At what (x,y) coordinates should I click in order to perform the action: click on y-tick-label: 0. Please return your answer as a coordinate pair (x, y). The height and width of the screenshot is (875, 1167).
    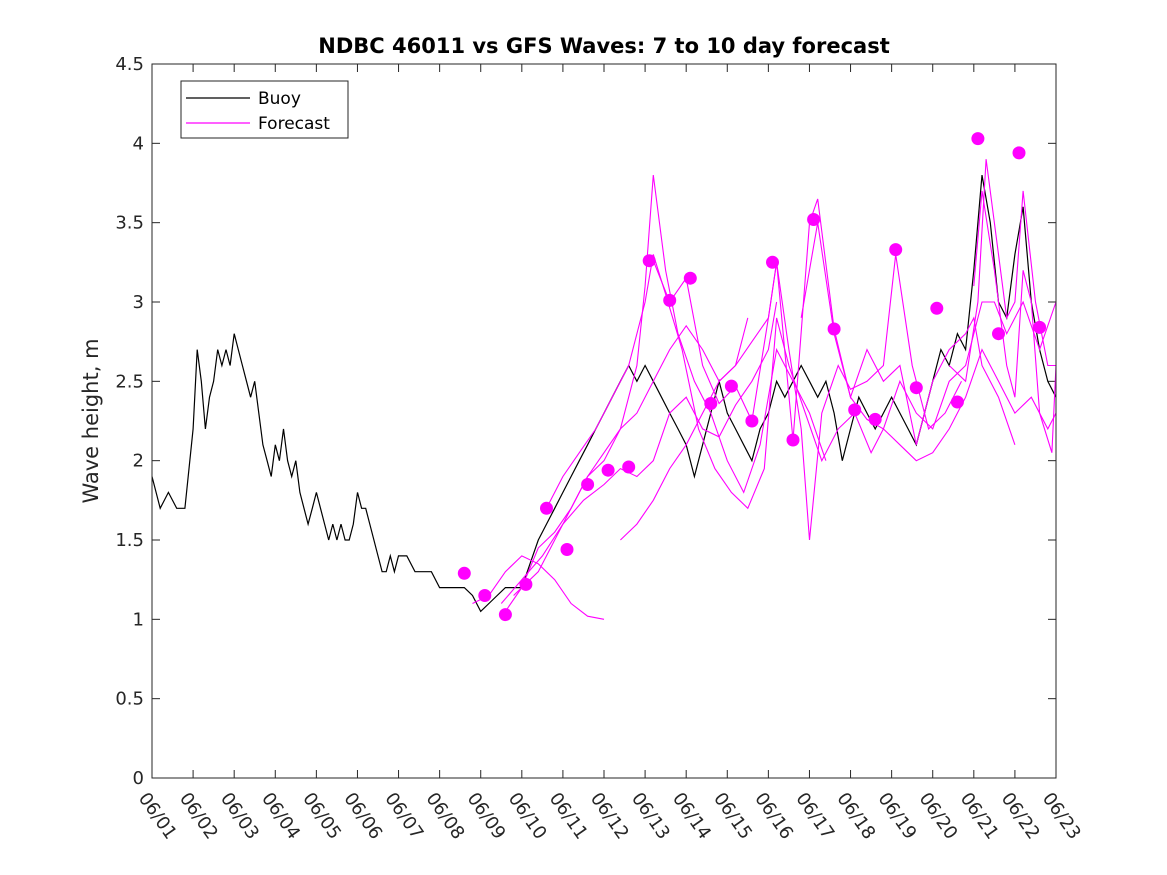
    Looking at the image, I should click on (138, 778).